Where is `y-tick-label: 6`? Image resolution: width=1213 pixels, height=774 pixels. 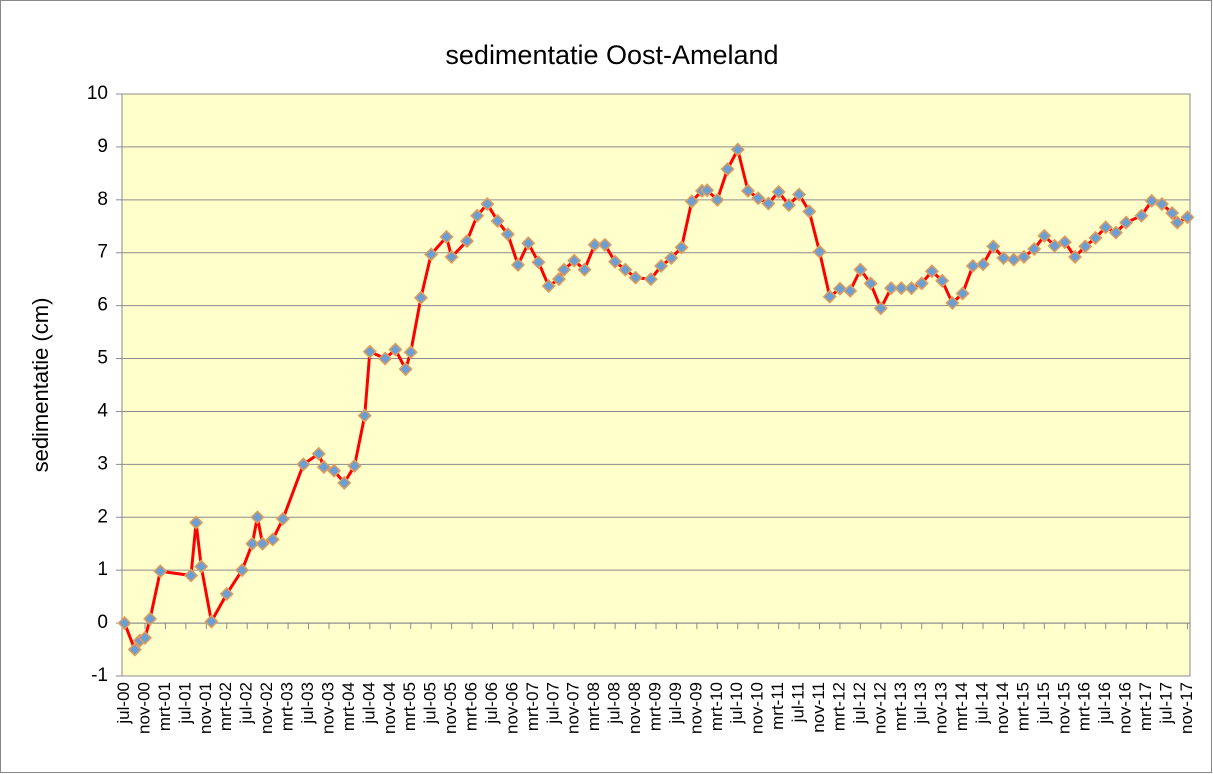 y-tick-label: 6 is located at coordinates (102, 305).